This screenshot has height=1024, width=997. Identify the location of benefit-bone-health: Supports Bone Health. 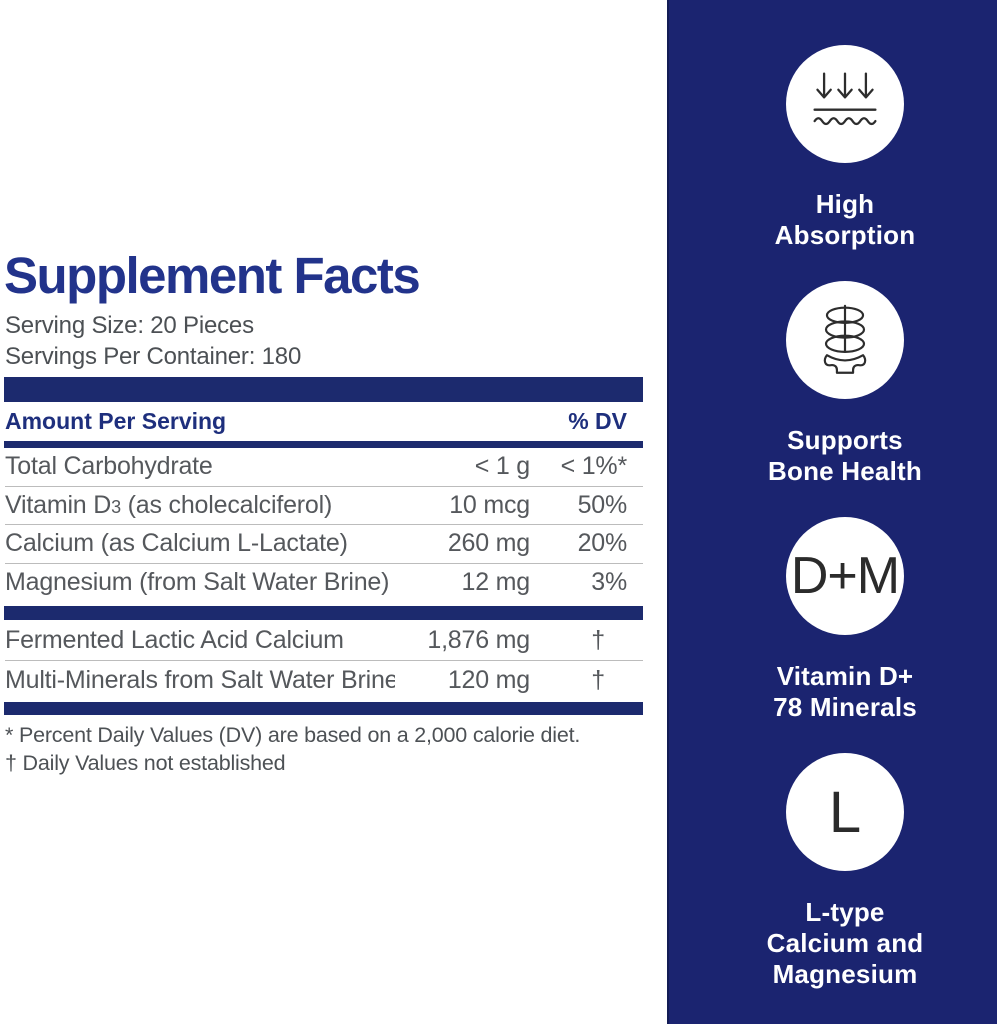
(839, 384).